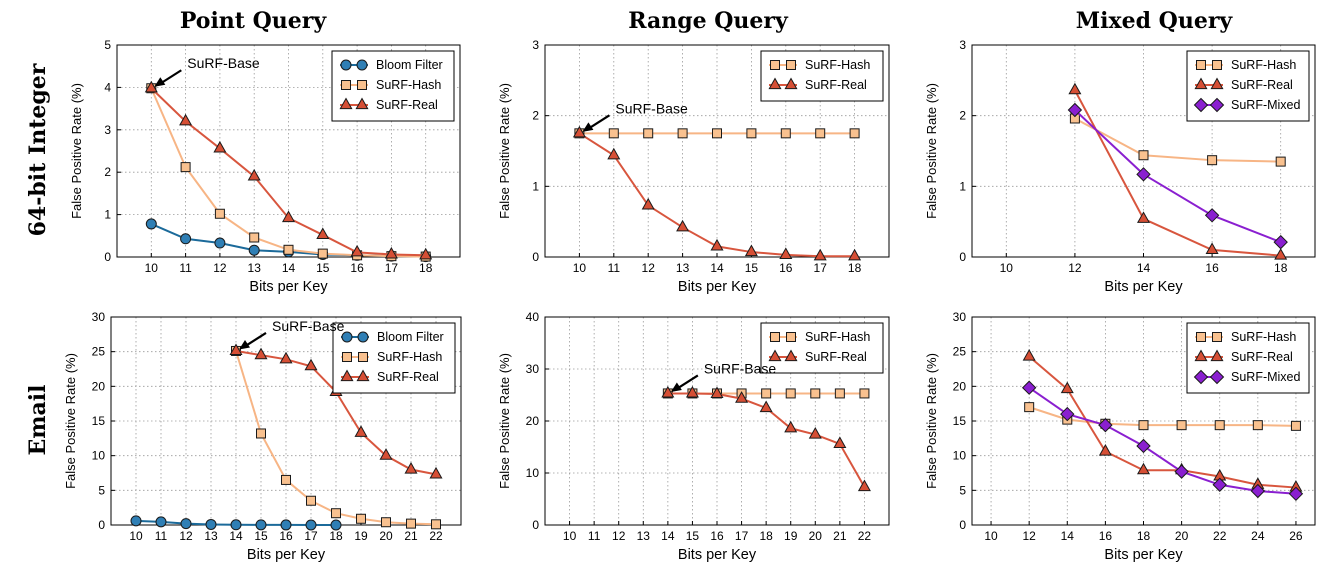 This screenshot has width=1327, height=565. What do you see at coordinates (1248, 86) in the screenshot?
I see `legend: SuRF-Hash SuRF-Real SuRF-Mixed` at bounding box center [1248, 86].